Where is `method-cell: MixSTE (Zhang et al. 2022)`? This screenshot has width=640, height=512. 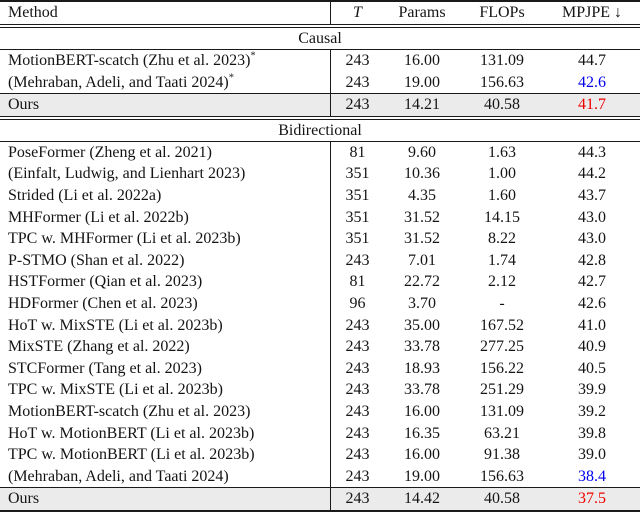
method-cell: MixSTE (Zhang et al. 2022) is located at coordinates (99, 347).